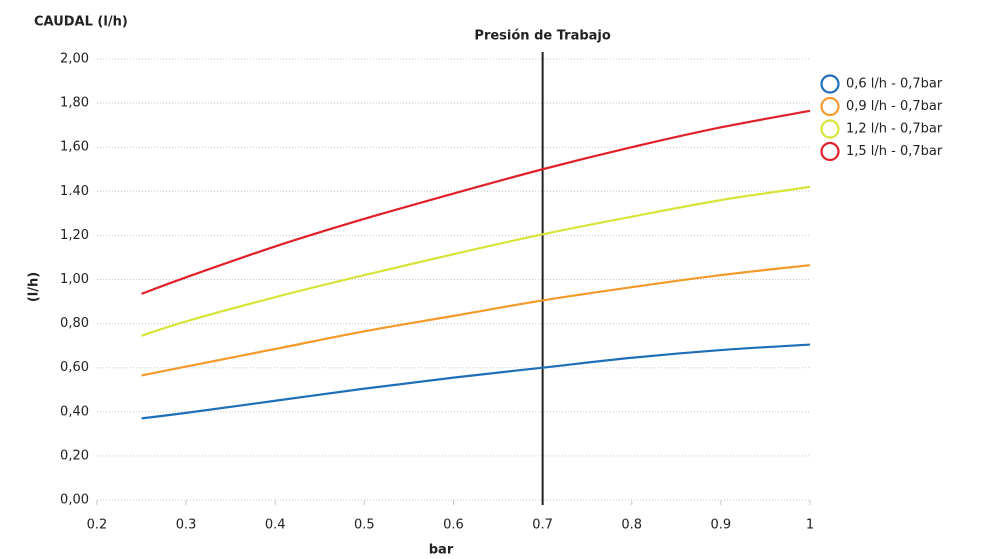  I want to click on legend-label: 1,2 l/h - 0,7bar, so click(894, 129).